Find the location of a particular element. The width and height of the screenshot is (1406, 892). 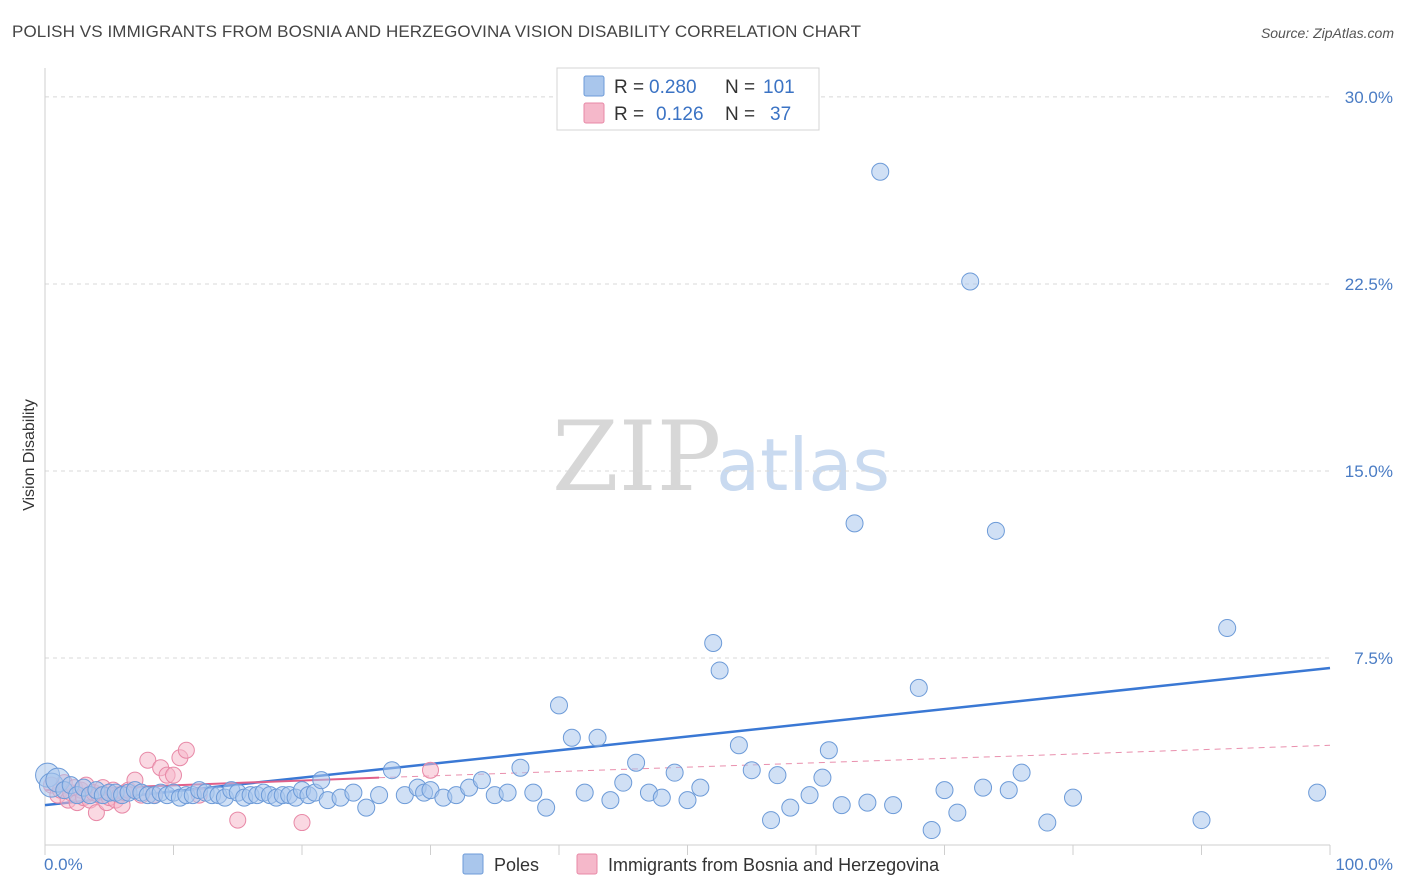

y-tick-label: 15.0% is located at coordinates (1369, 471).